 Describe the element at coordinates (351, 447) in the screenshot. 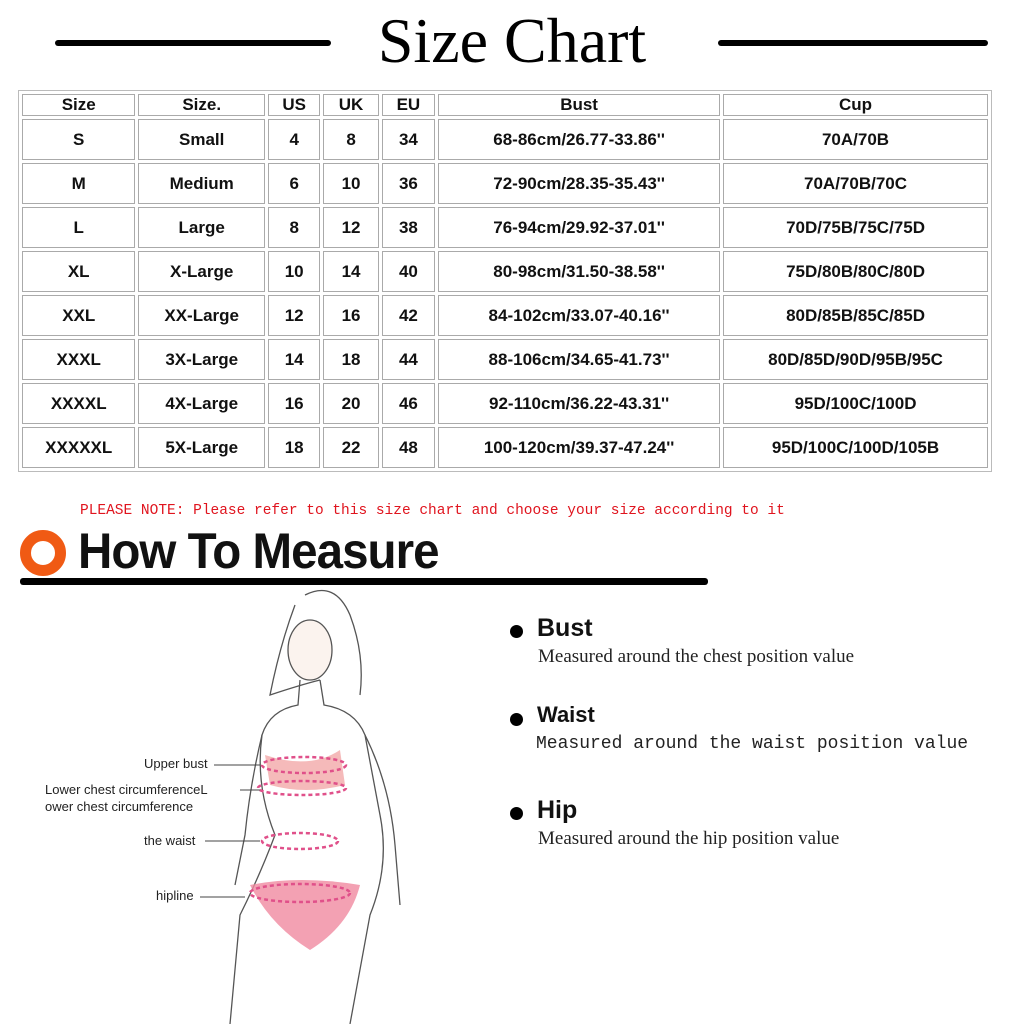

I see `table-cell: 22` at that location.